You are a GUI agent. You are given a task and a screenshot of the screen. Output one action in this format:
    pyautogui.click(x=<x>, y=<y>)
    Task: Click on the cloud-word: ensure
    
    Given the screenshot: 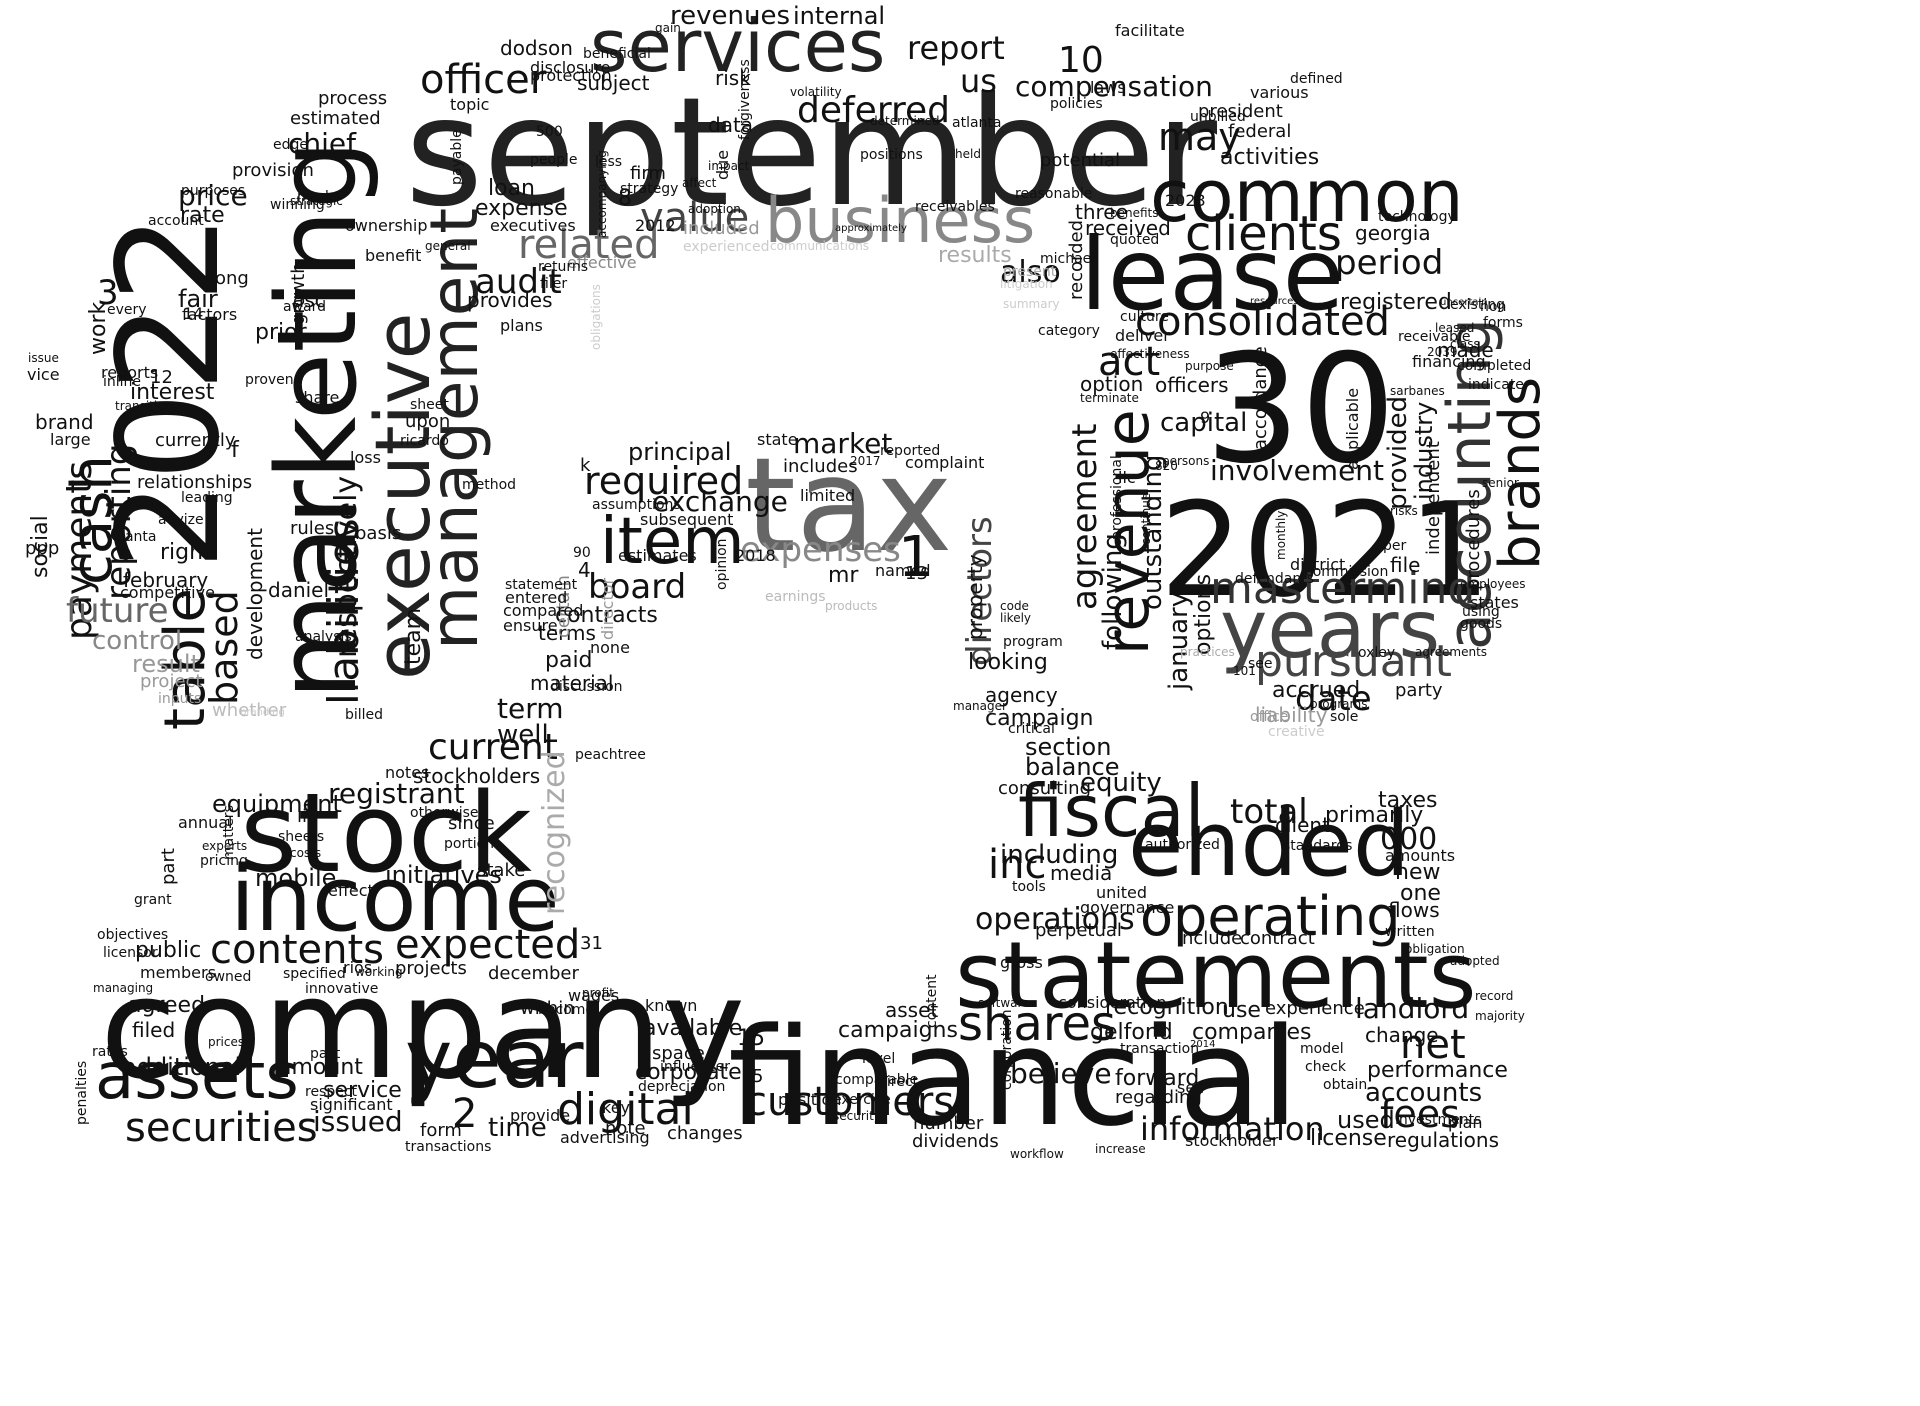 What is the action you would take?
    pyautogui.click(x=530, y=625)
    